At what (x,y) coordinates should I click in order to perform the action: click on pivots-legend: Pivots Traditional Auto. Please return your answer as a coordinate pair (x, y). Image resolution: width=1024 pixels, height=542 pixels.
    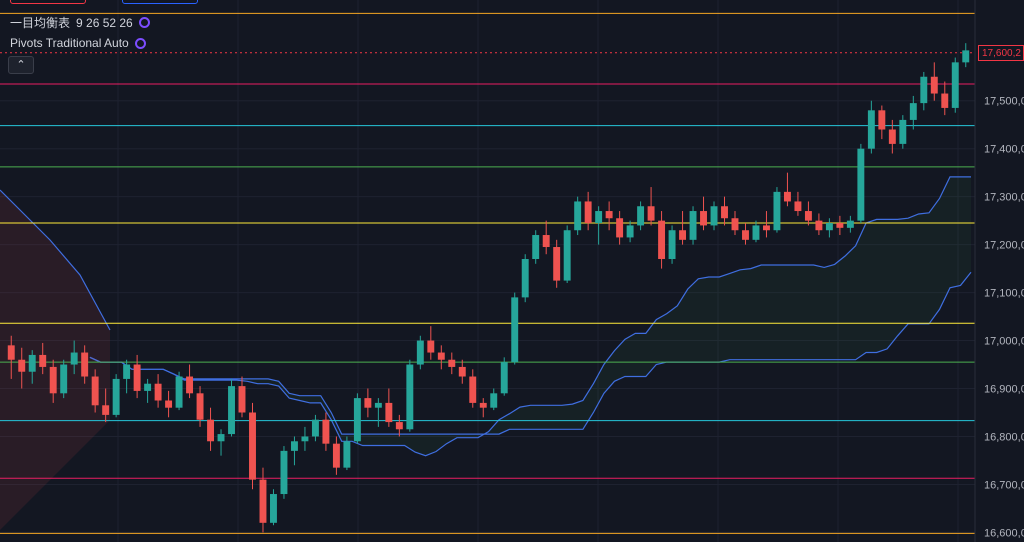
    Looking at the image, I should click on (78, 43).